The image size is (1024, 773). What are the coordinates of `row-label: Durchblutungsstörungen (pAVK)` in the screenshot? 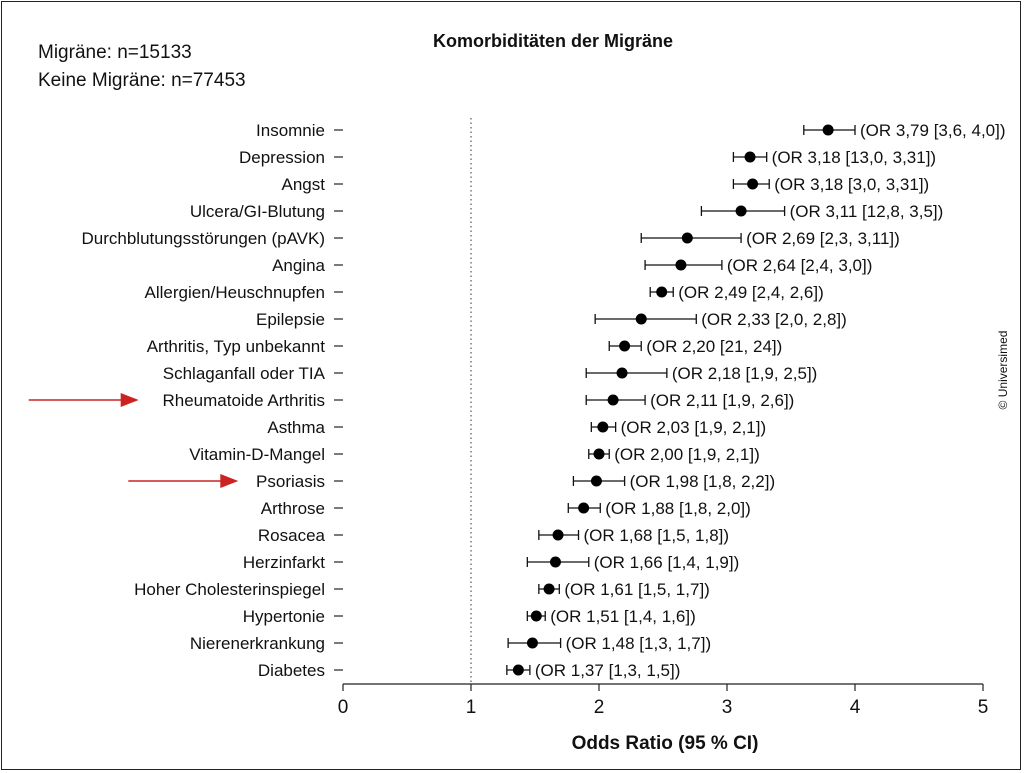 It's located at (204, 238).